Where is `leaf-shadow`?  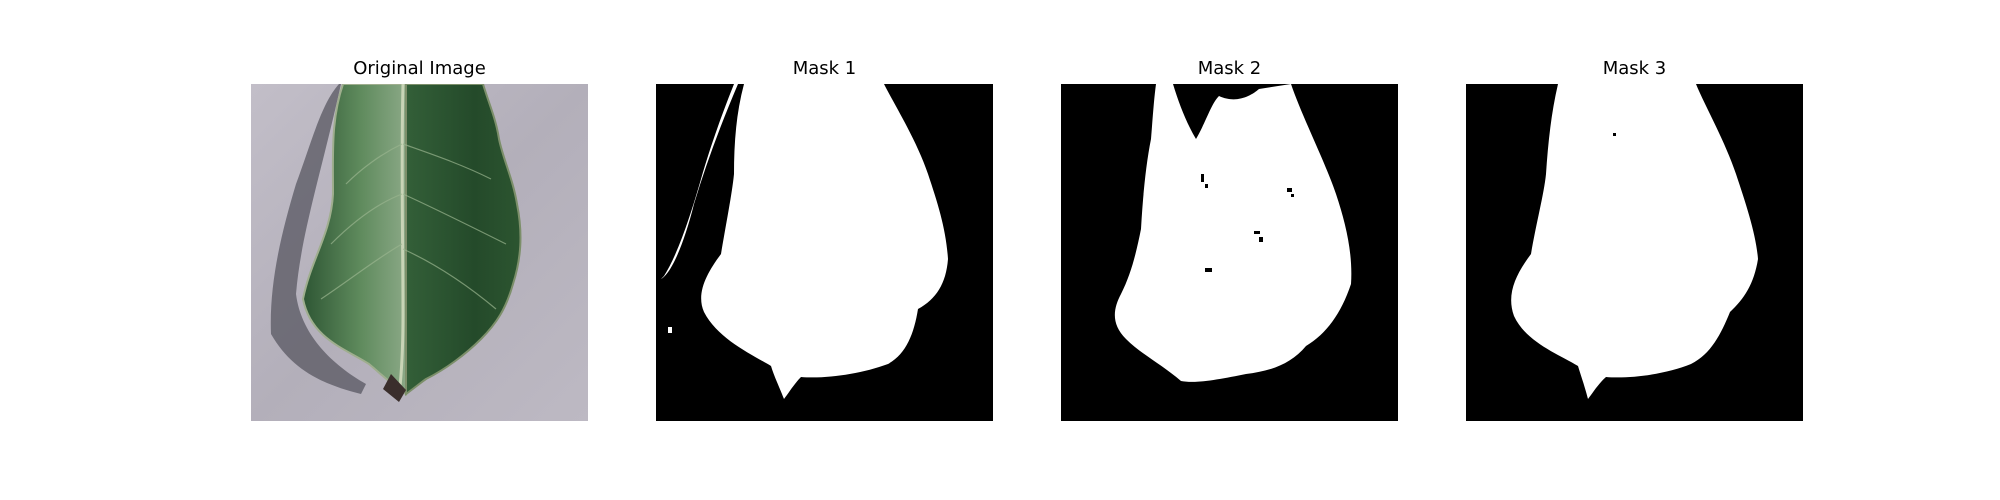 leaf-shadow is located at coordinates (318, 239).